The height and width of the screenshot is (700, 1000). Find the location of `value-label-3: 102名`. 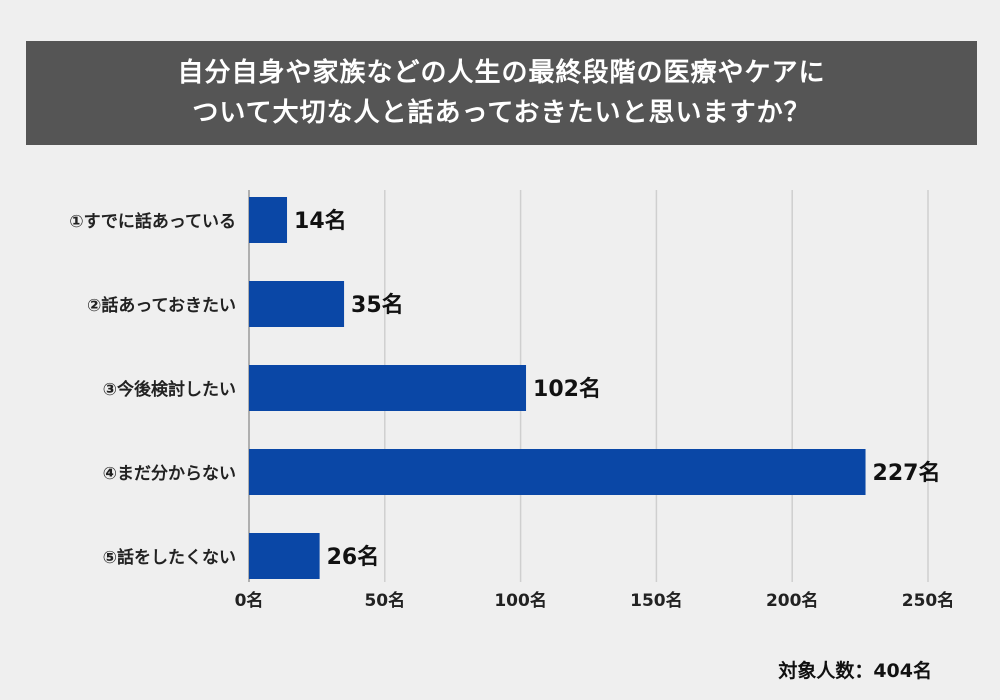

value-label-3: 102名 is located at coordinates (567, 389).